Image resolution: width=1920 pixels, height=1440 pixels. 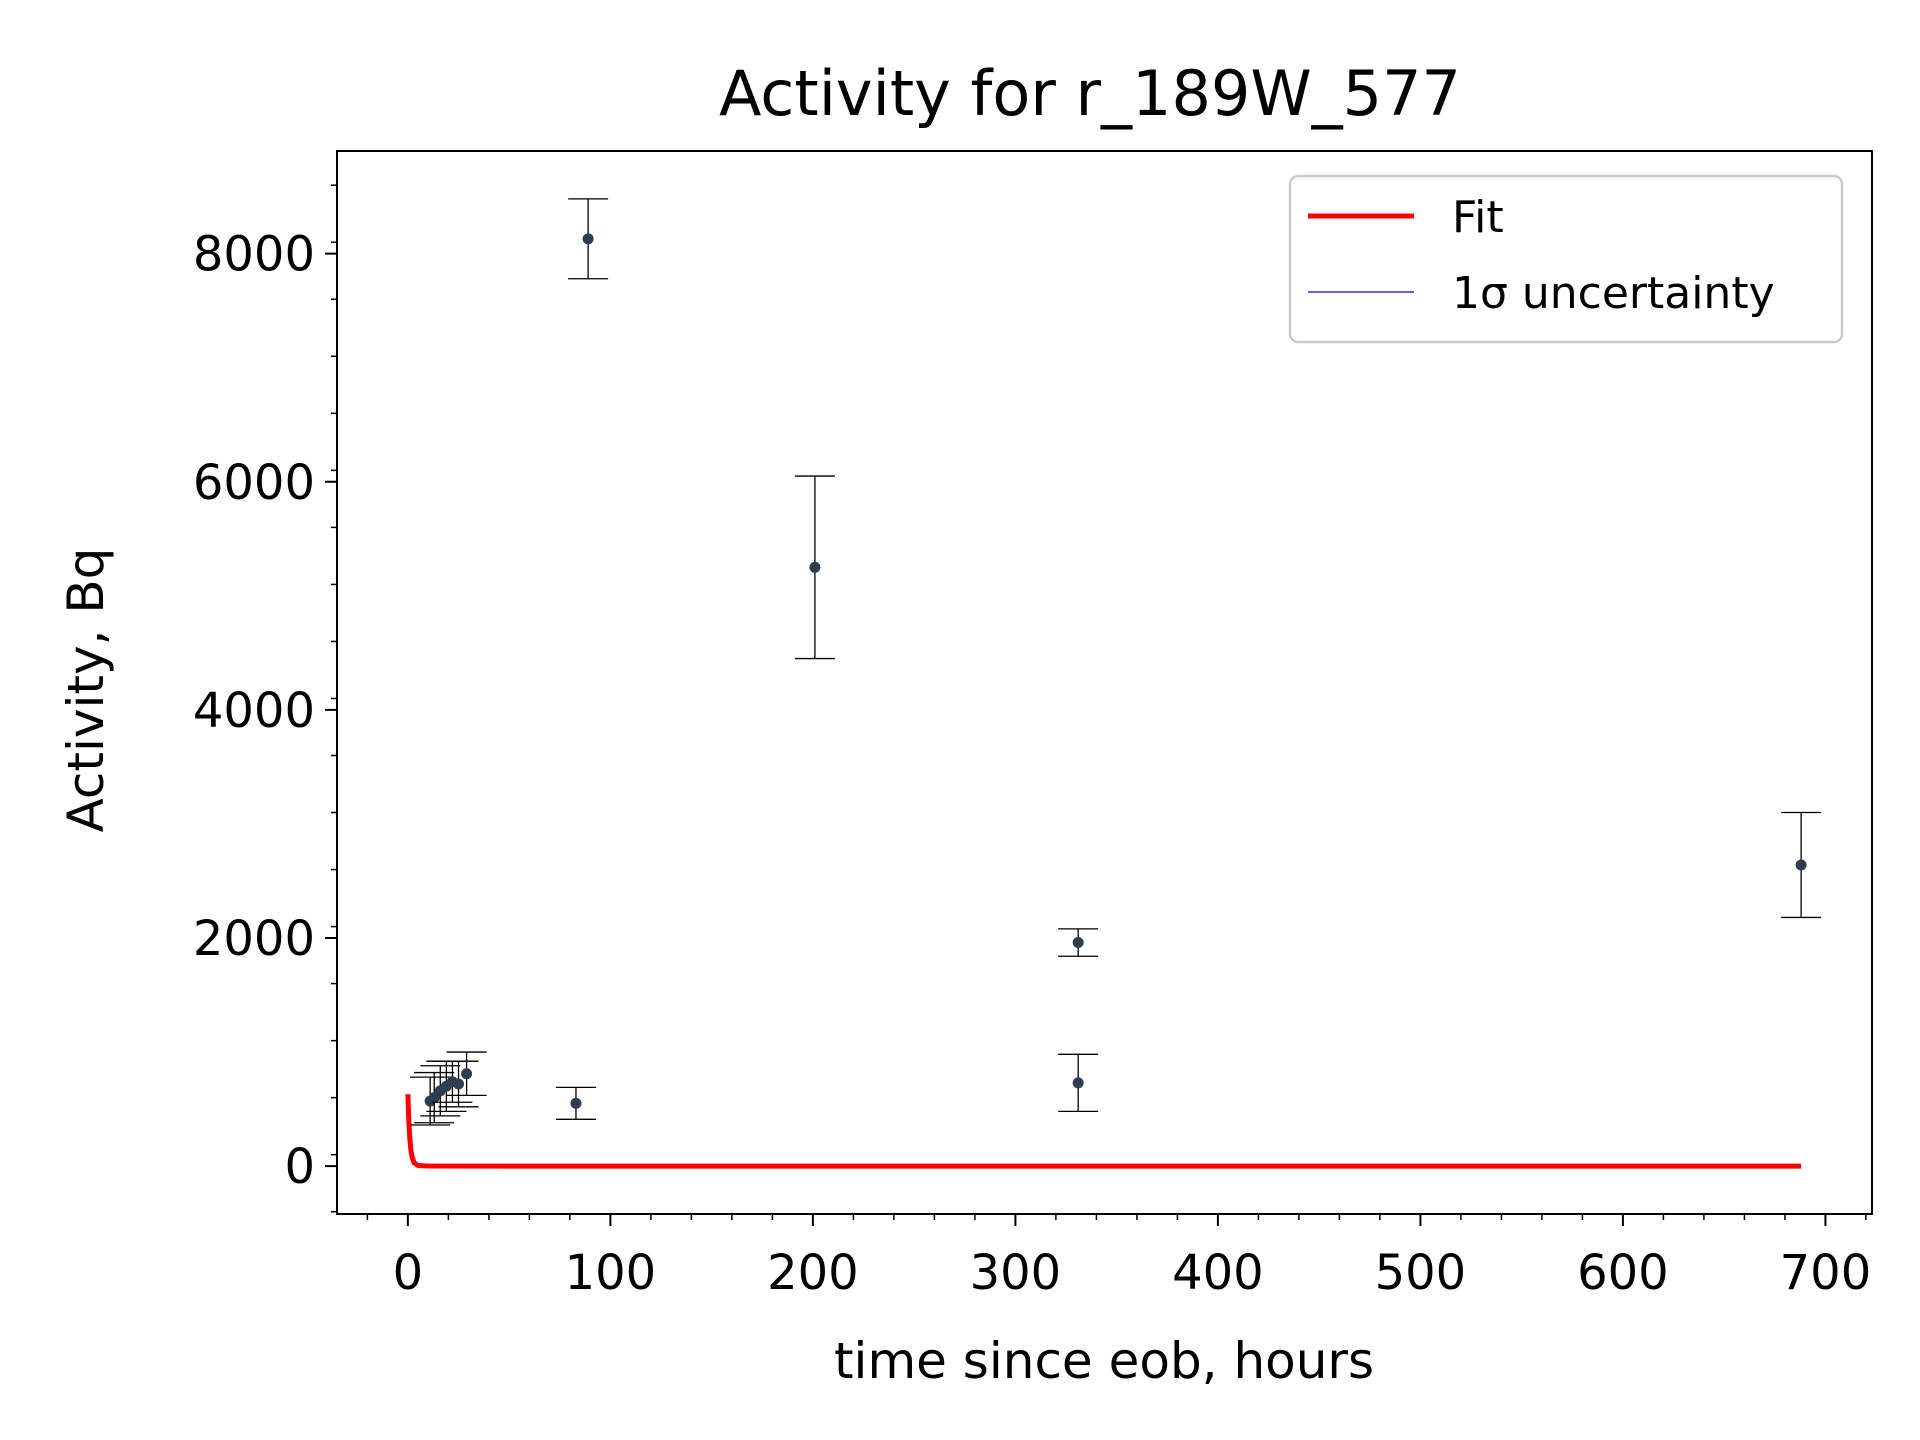 I want to click on chart-title: Activity for r_189W_577, so click(x=1090, y=93).